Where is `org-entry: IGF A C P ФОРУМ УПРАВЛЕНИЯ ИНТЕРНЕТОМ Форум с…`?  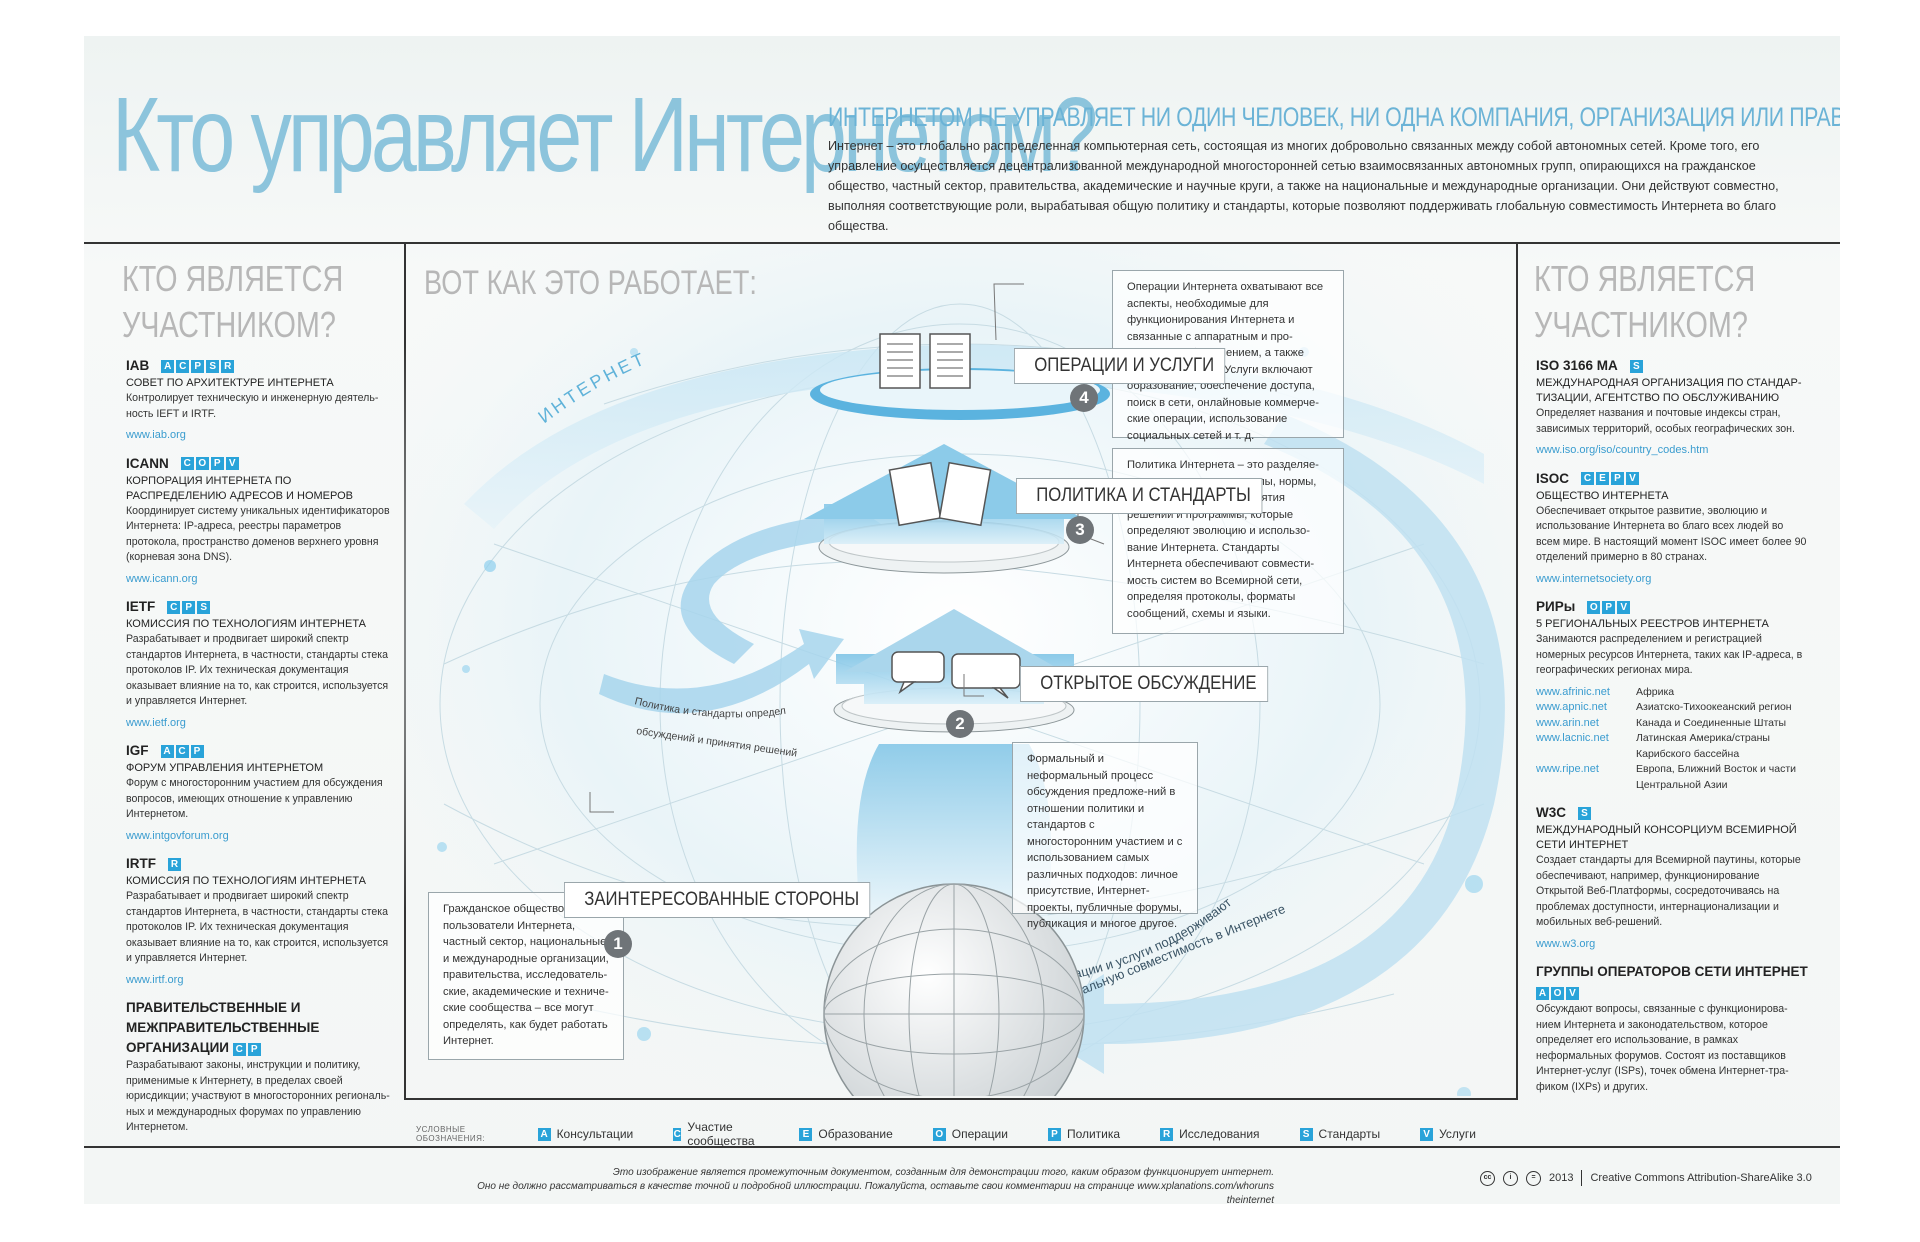 org-entry: IGF A C P ФОРУМ УПРАВЛЕНИЯ ИНТЕРНЕТОМ Форум с… is located at coordinates (258, 792).